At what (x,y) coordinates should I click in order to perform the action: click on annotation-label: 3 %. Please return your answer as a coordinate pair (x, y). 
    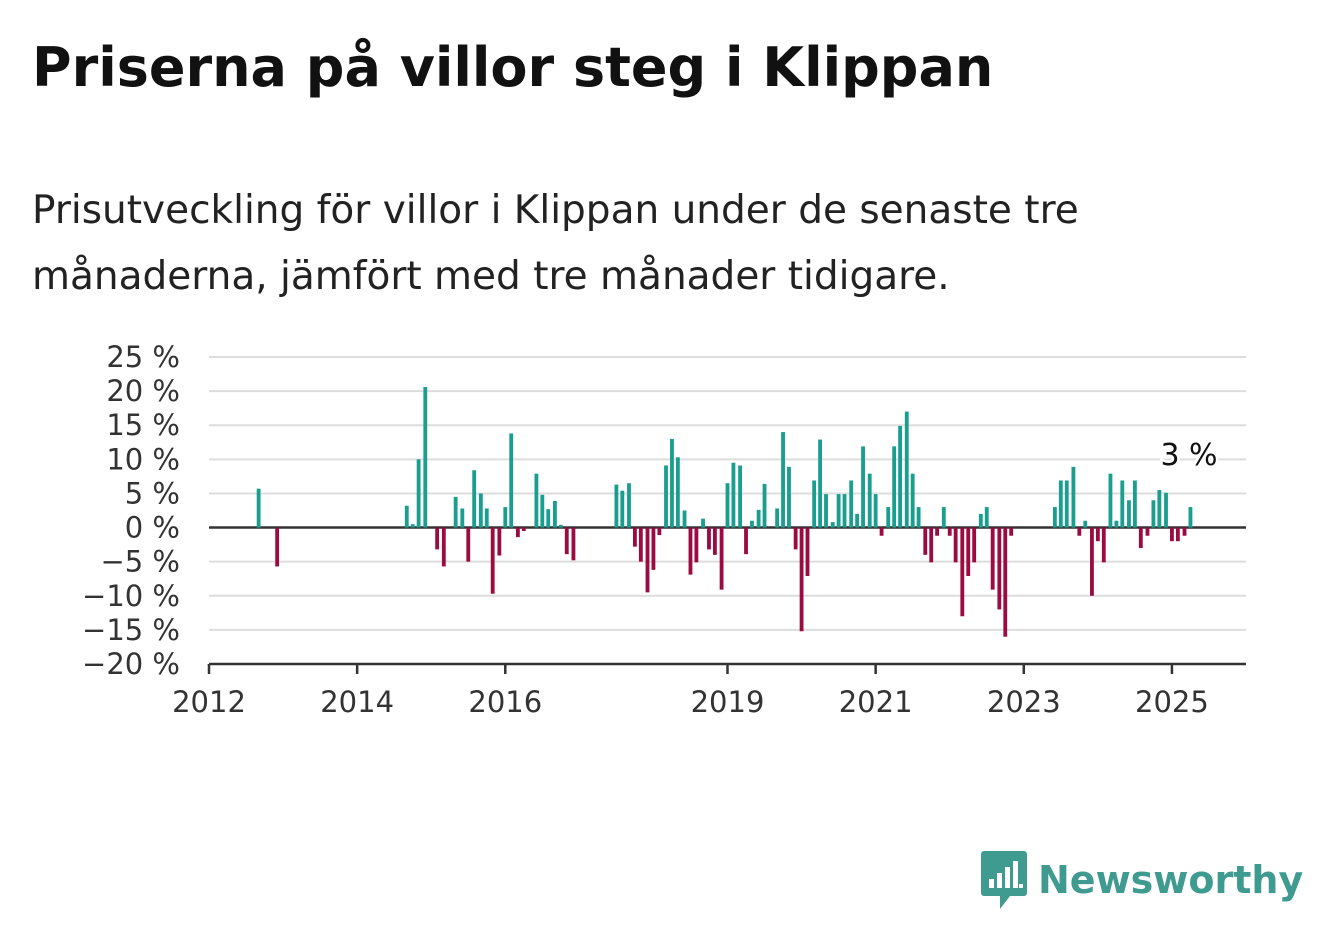
    Looking at the image, I should click on (1188, 455).